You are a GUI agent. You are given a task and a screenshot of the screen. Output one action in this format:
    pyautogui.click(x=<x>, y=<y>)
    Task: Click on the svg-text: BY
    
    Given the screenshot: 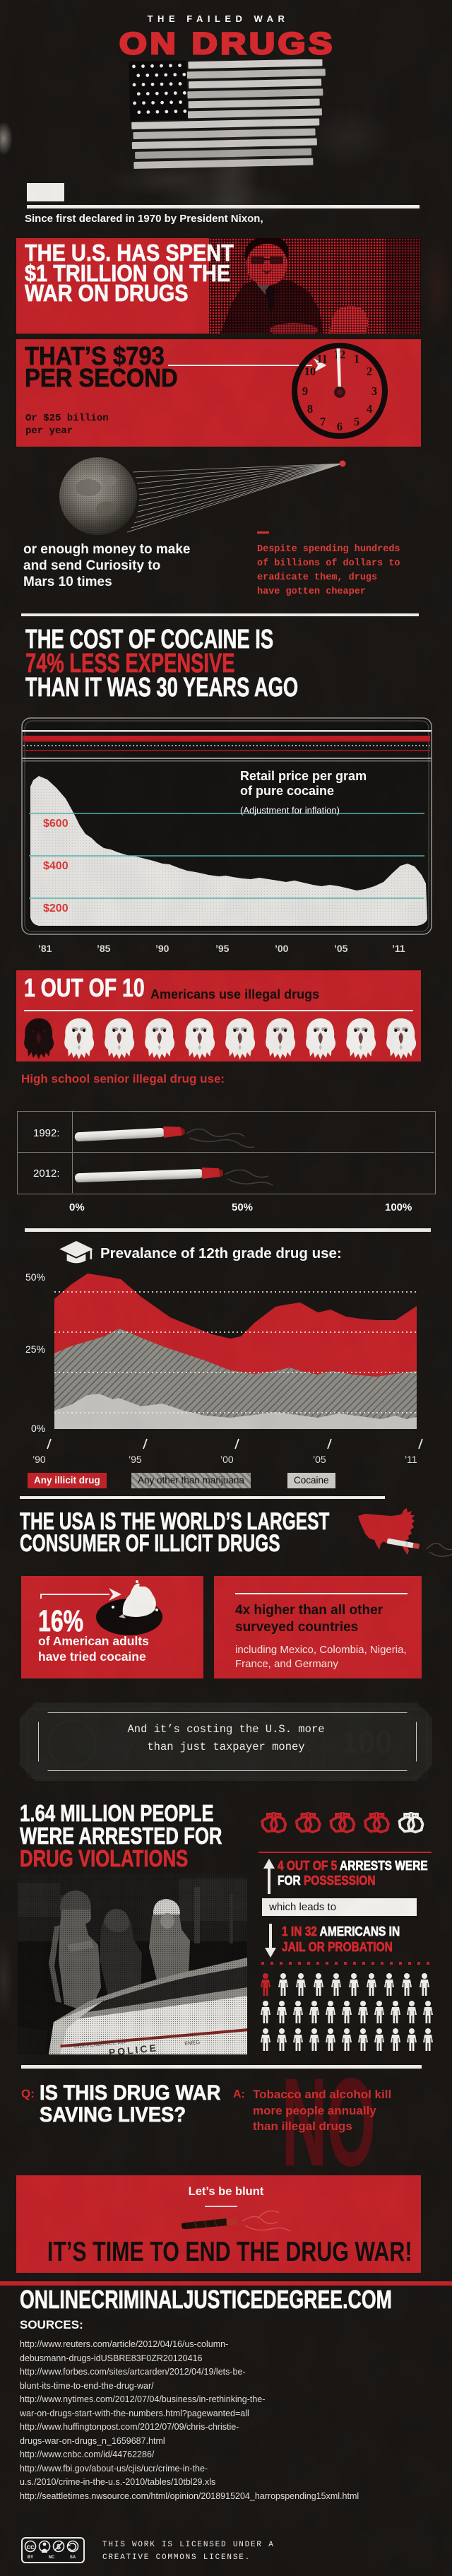 What is the action you would take?
    pyautogui.click(x=30, y=2558)
    